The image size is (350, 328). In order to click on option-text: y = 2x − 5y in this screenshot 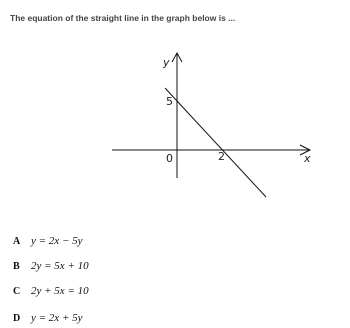, I will do `click(56, 241)`.